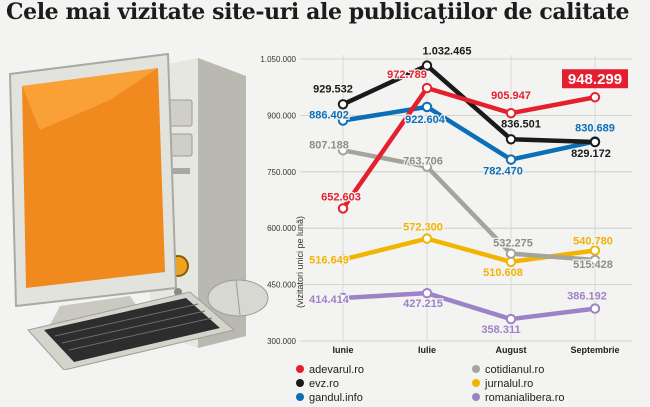  I want to click on mouse, so click(238, 298).